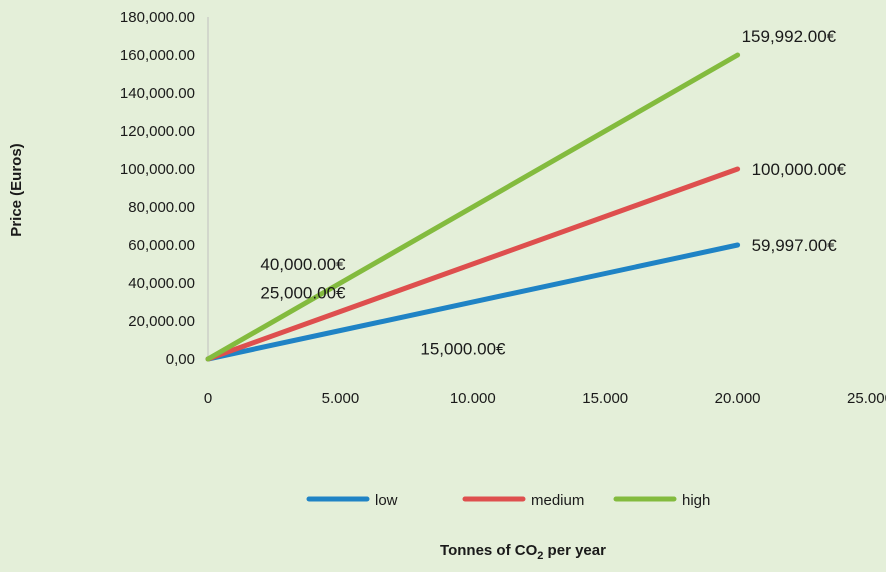 This screenshot has width=886, height=572. I want to click on legend: low medium high, so click(508, 500).